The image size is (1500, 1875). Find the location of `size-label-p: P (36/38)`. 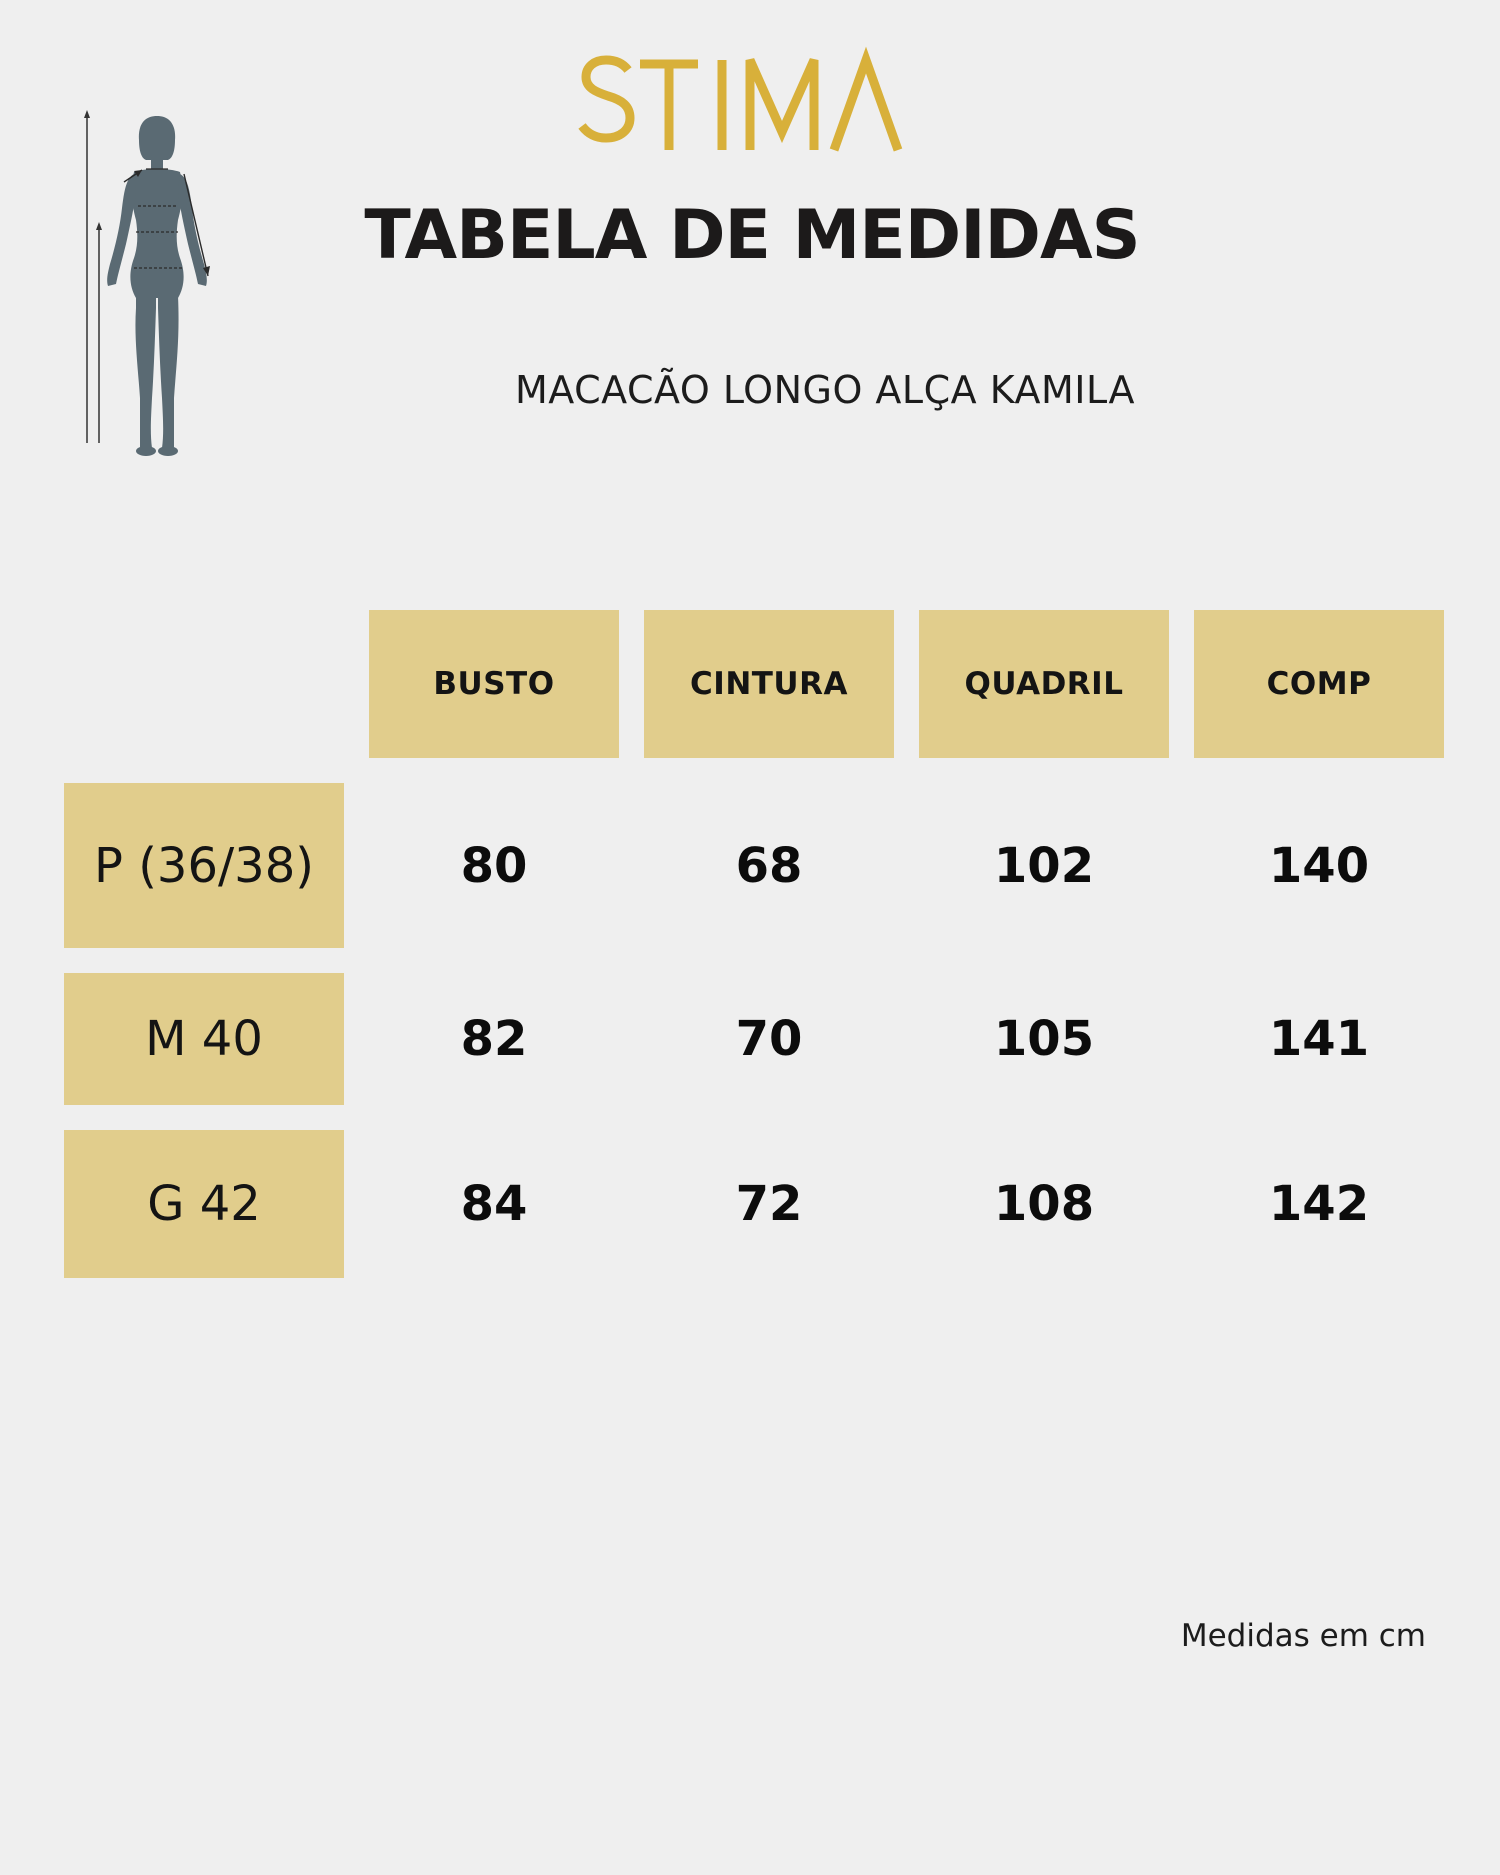

size-label-p: P (36/38) is located at coordinates (204, 865).